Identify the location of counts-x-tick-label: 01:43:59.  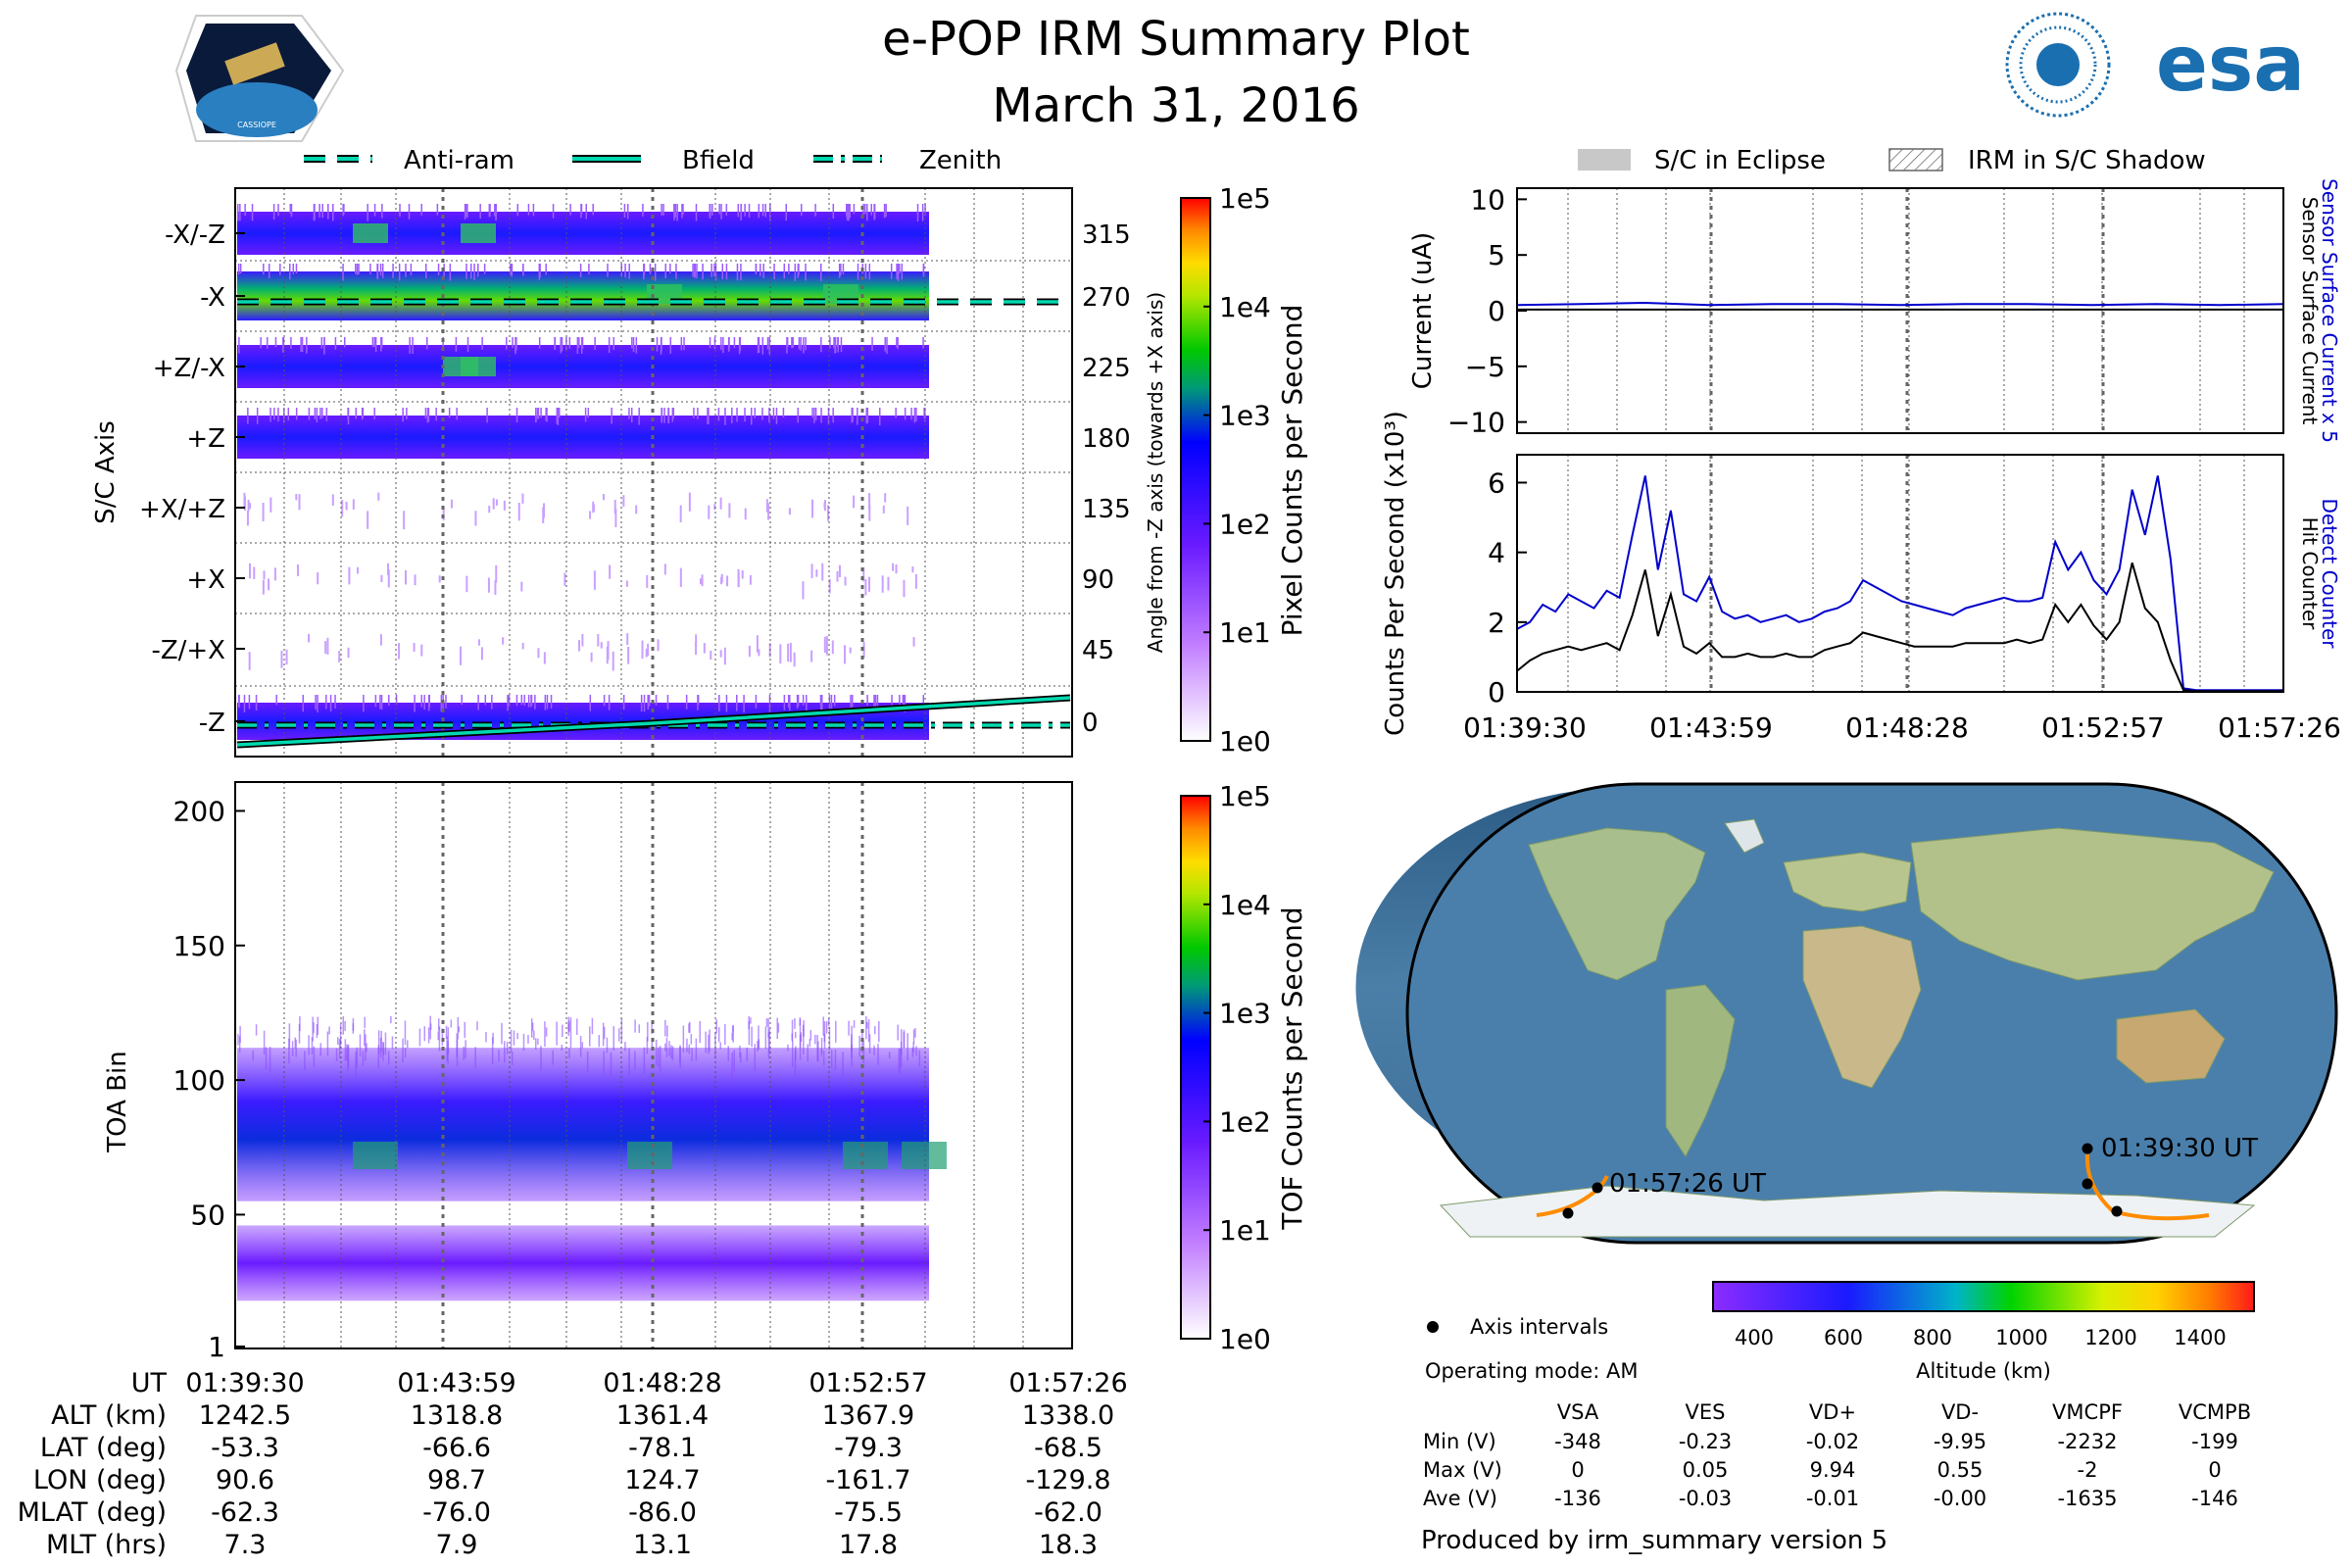
(1711, 727).